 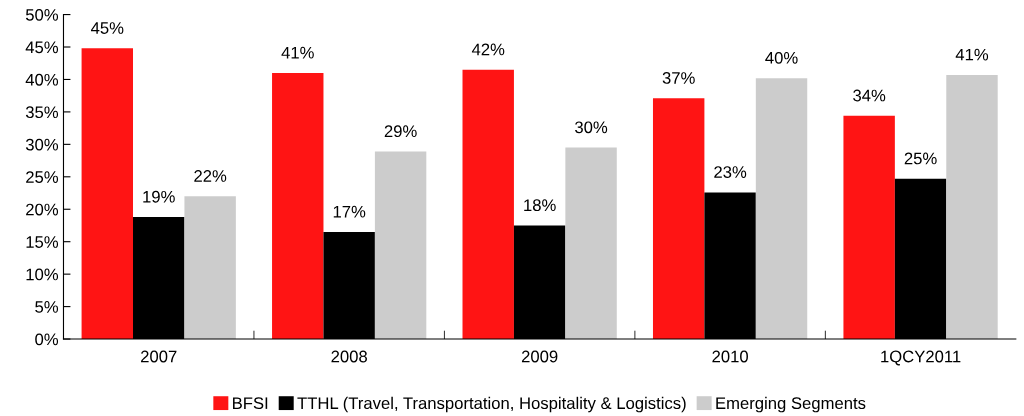 What do you see at coordinates (159, 196) in the screenshot?
I see `data-label: 19%` at bounding box center [159, 196].